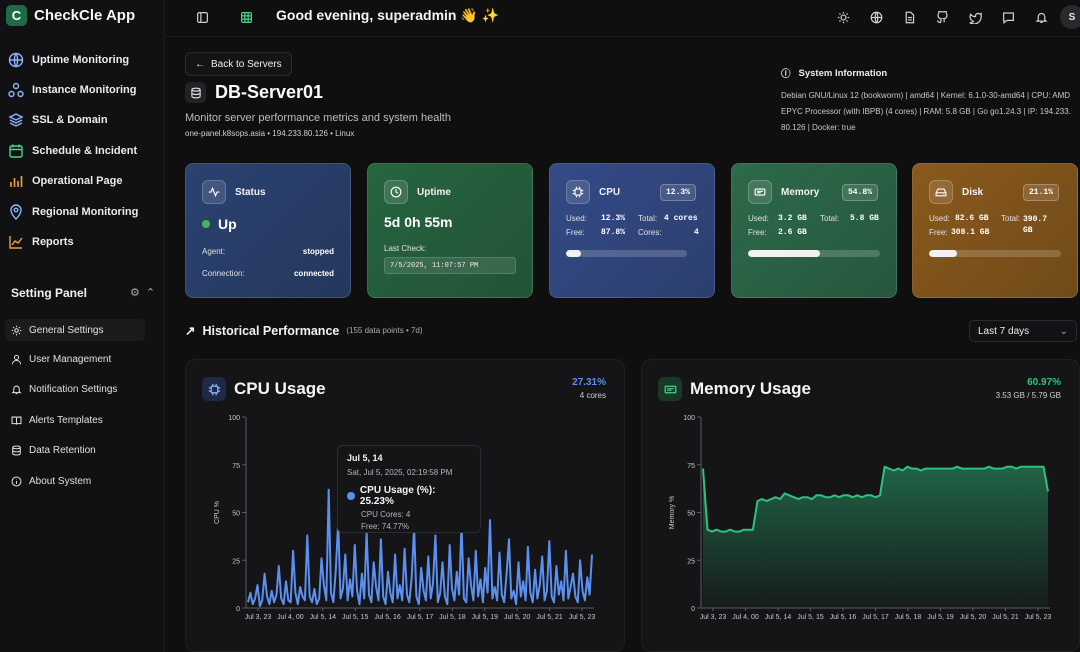  What do you see at coordinates (397, 496) in the screenshot?
I see `tooltip-series-value: CPU Usage (%): 25.23%` at bounding box center [397, 496].